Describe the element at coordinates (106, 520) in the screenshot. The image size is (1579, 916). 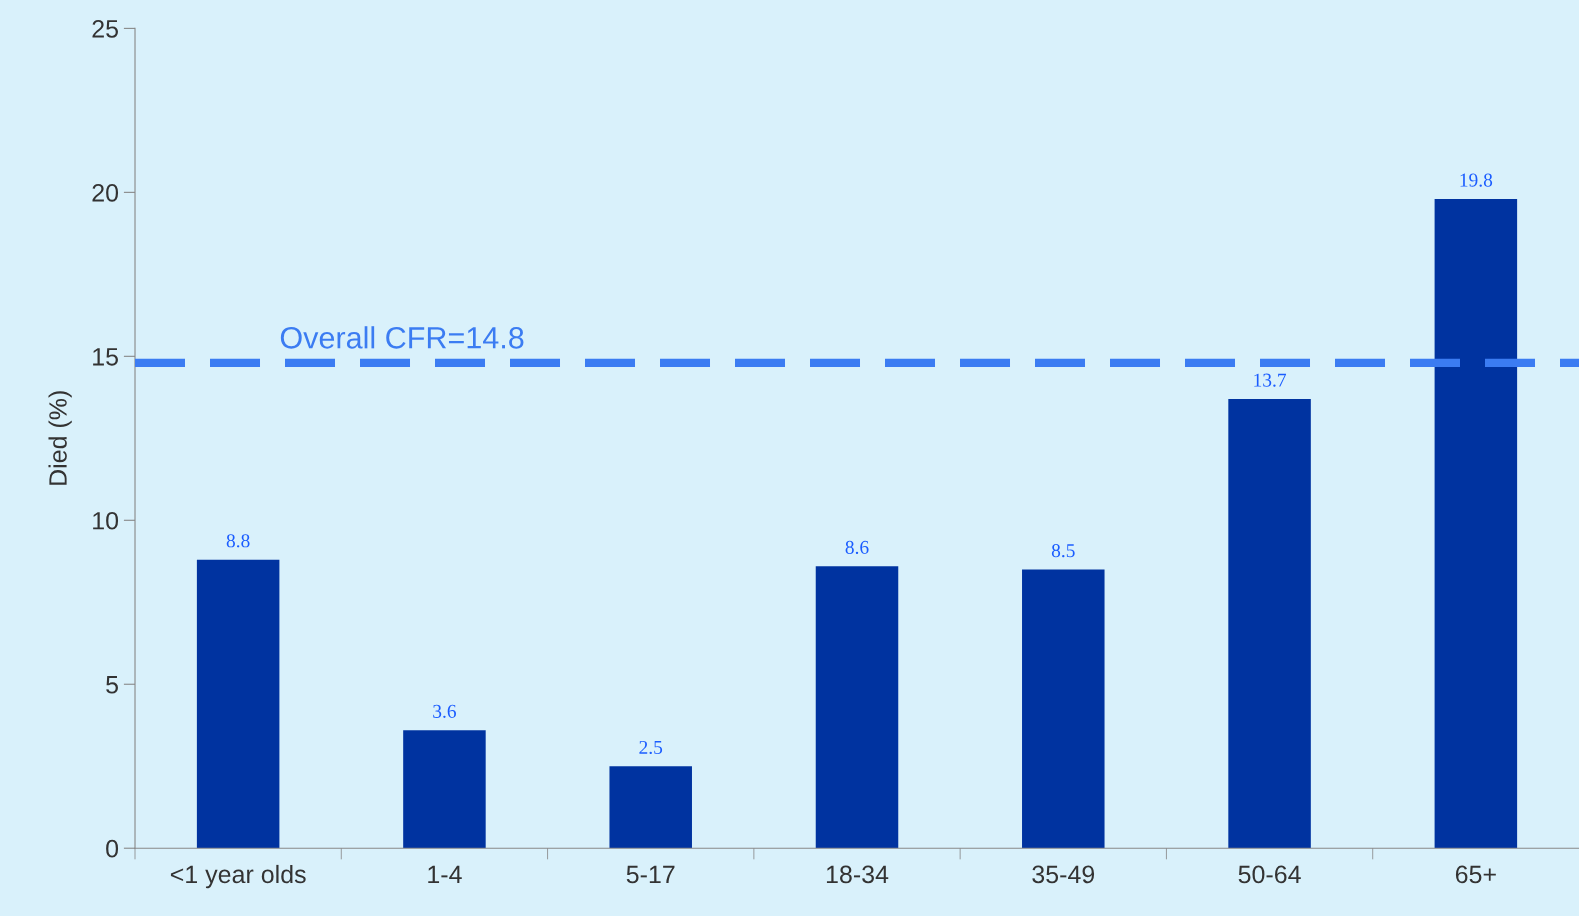
I see `y-tick-label: 10` at that location.